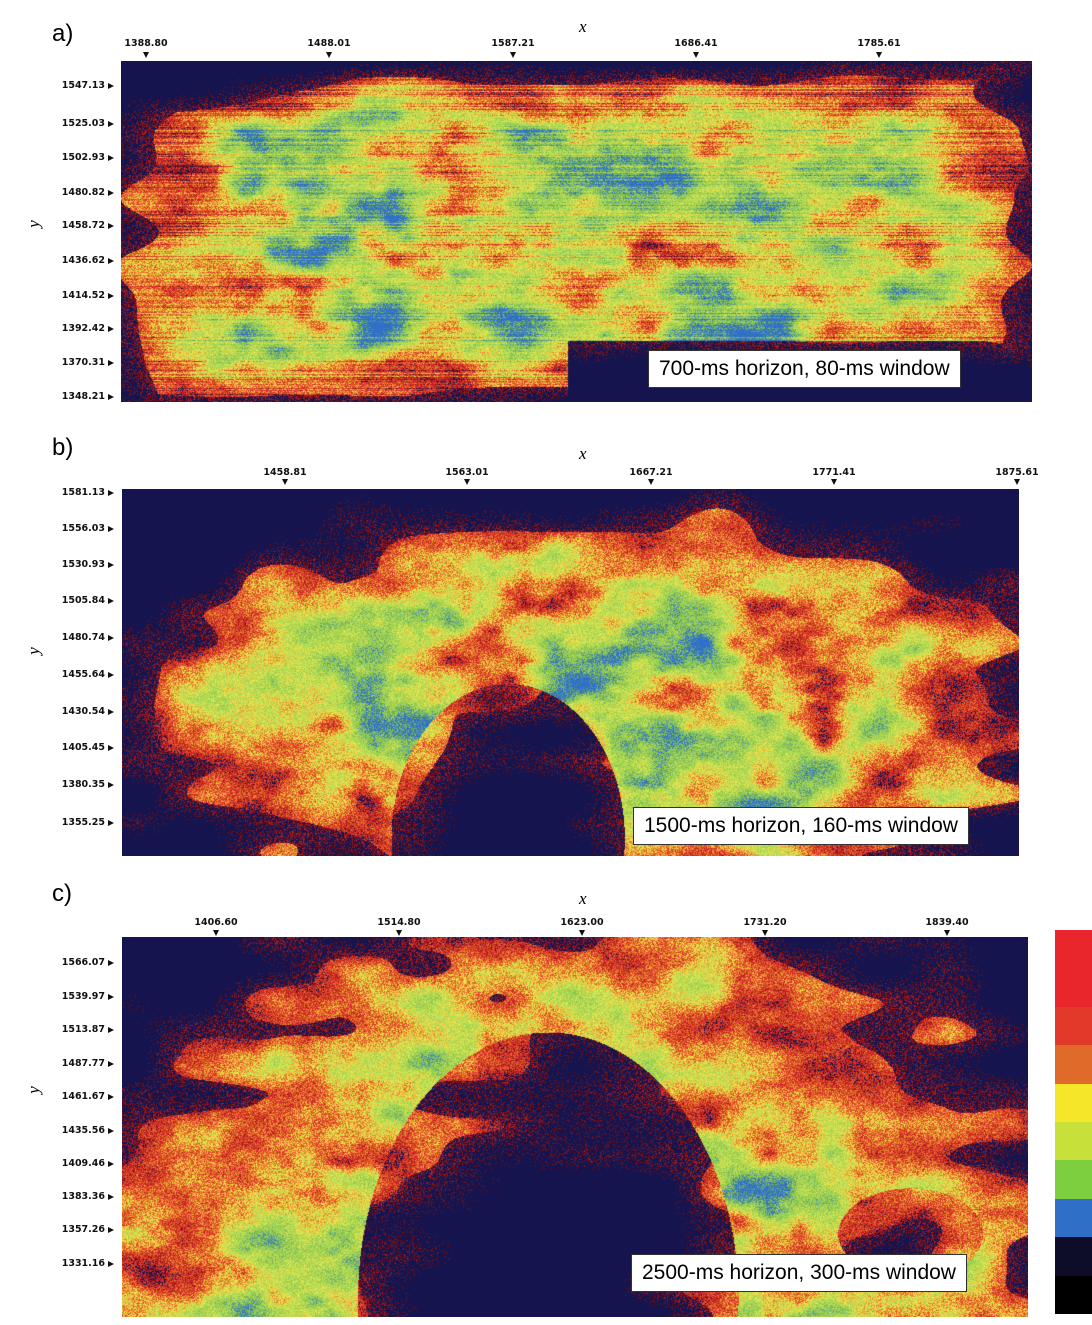 This screenshot has width=1092, height=1325. Describe the element at coordinates (879, 43) in the screenshot. I see `x-tick-label: 1785.61` at that location.